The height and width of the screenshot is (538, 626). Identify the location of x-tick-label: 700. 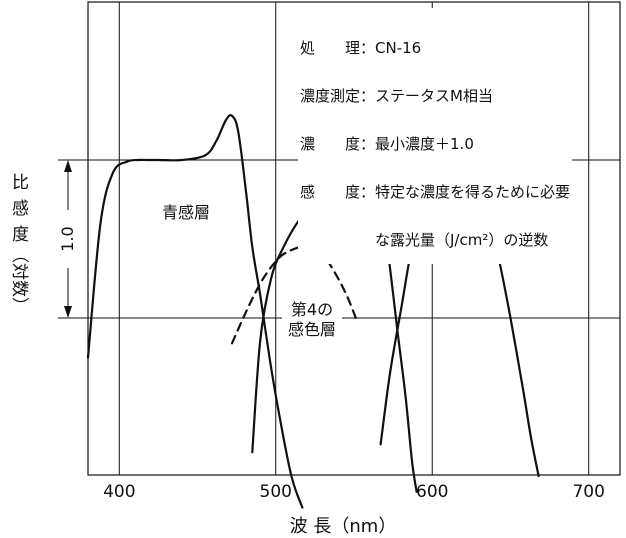
(588, 492).